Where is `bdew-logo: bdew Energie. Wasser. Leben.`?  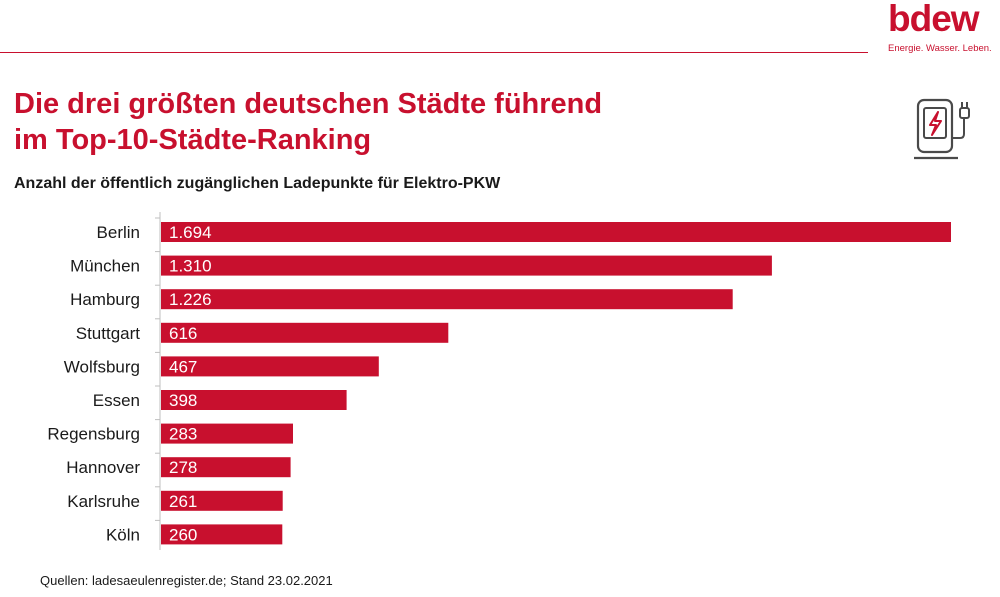 bdew-logo: bdew Energie. Wasser. Leben. is located at coordinates (941, 29).